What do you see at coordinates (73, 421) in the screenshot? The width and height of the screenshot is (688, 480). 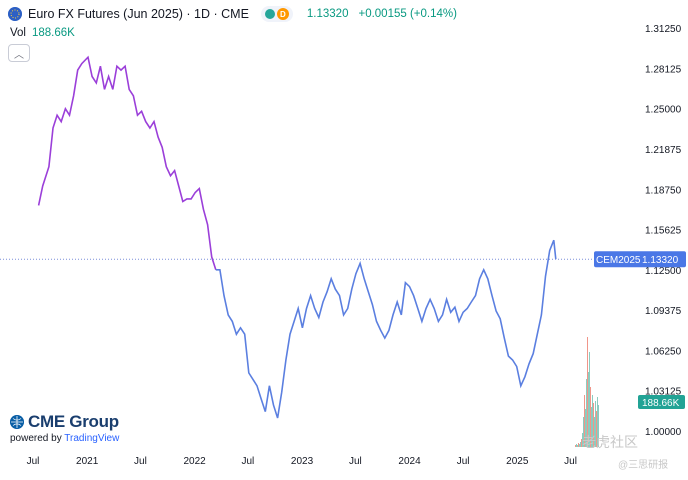 I see `cme-logo-text: CME Group` at bounding box center [73, 421].